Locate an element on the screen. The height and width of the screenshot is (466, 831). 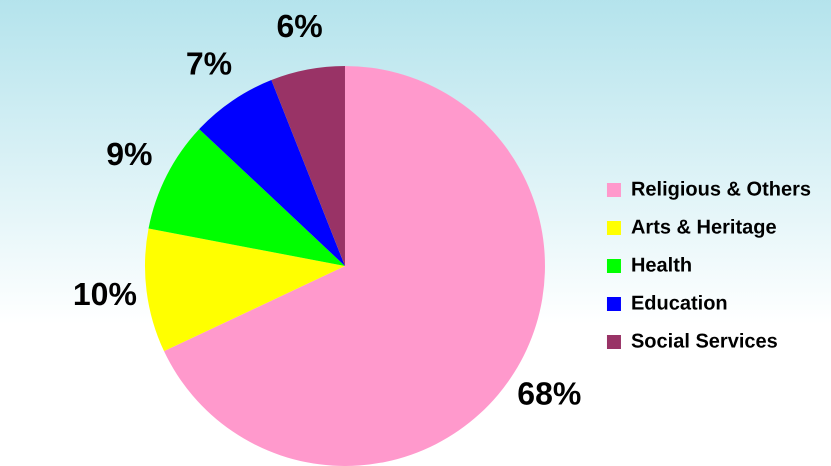
data-label: 9% is located at coordinates (129, 154).